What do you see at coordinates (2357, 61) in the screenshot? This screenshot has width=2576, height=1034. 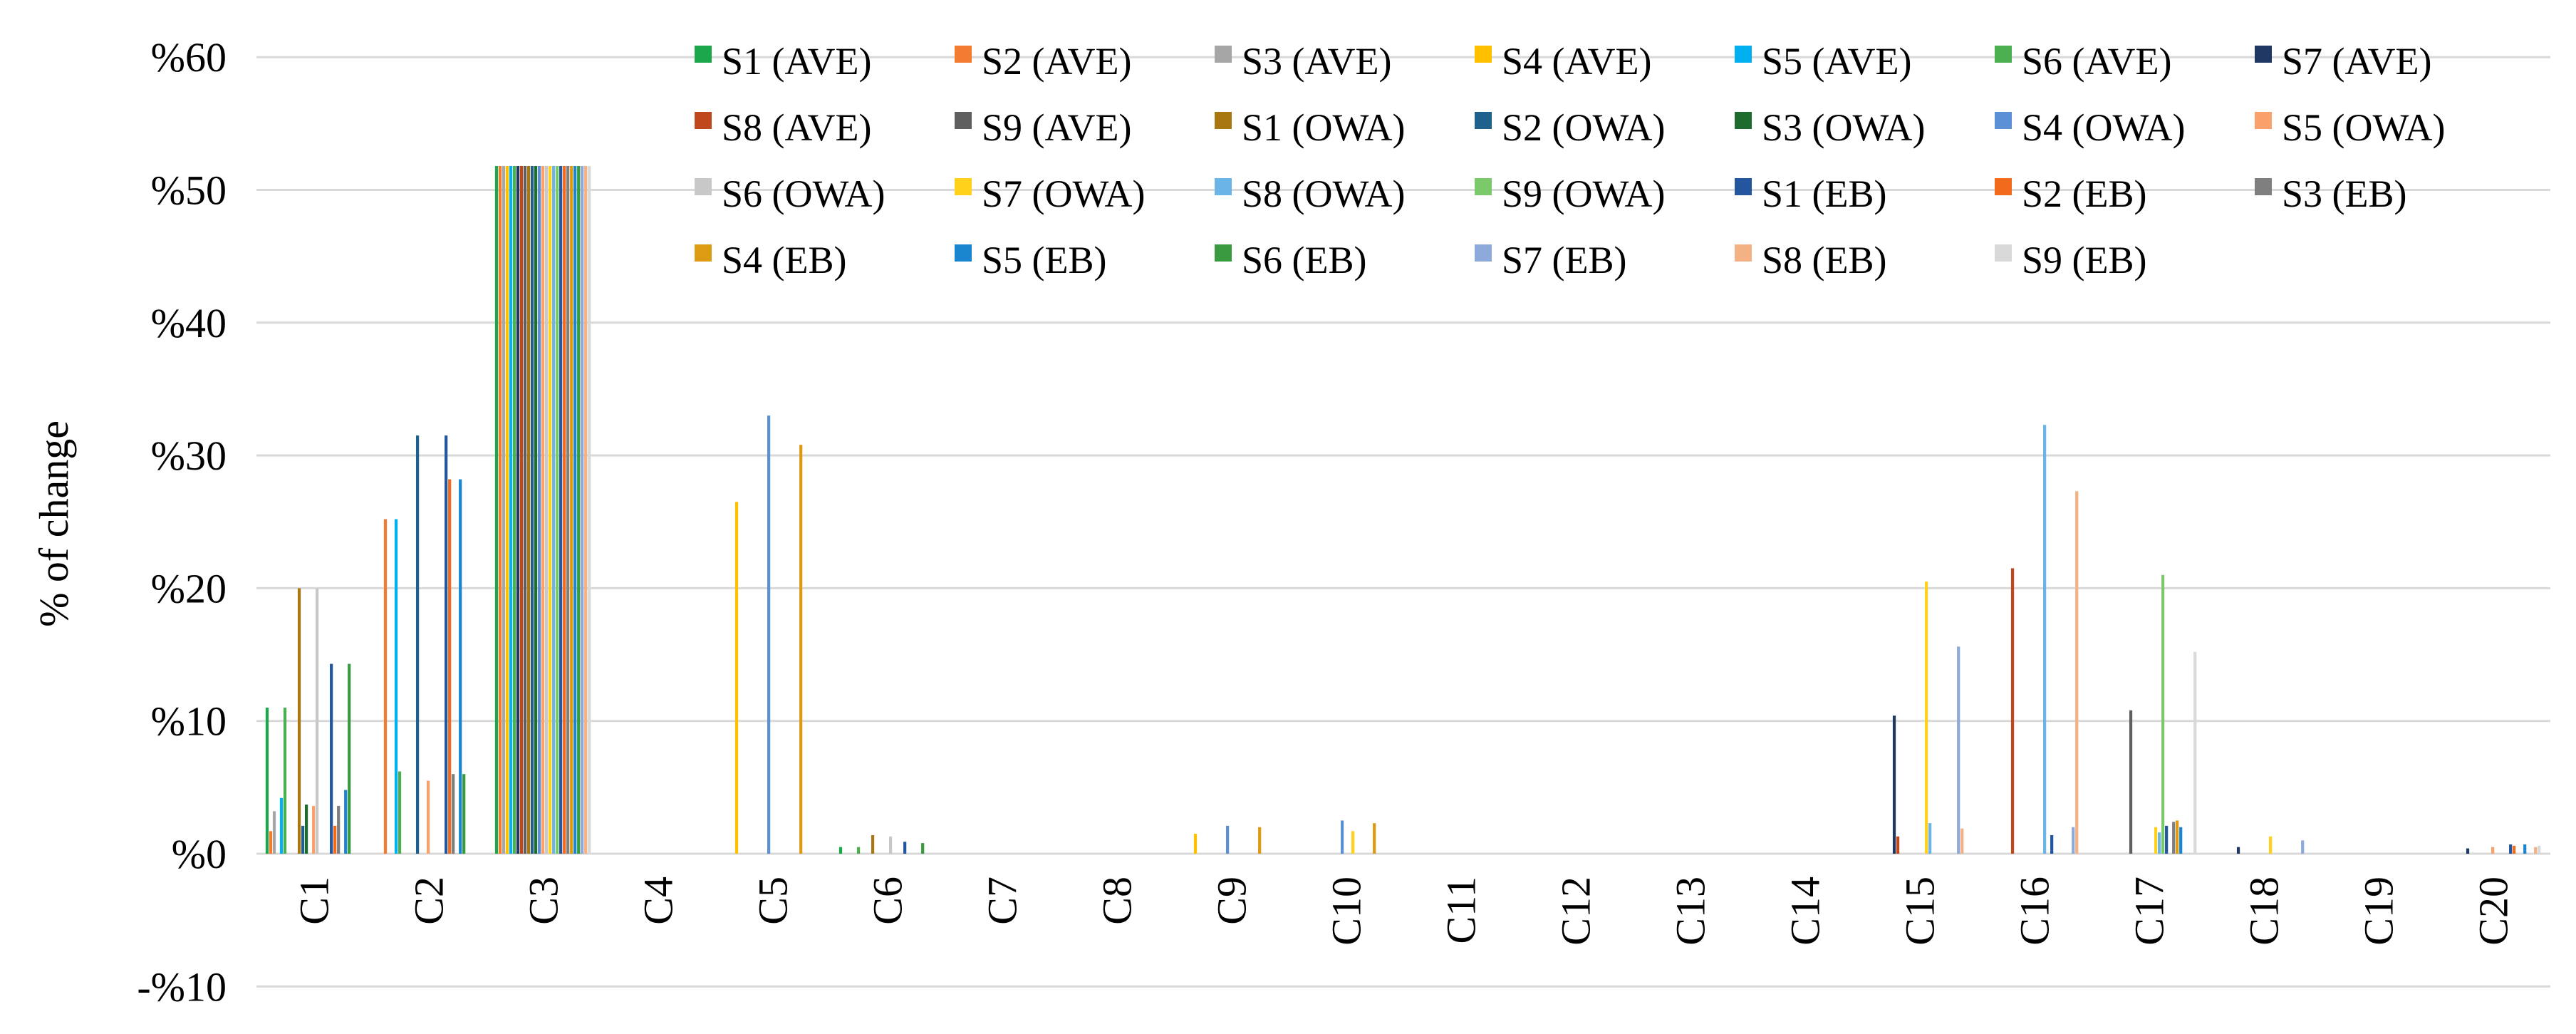 I see `legend-label: S7 (AVE)` at bounding box center [2357, 61].